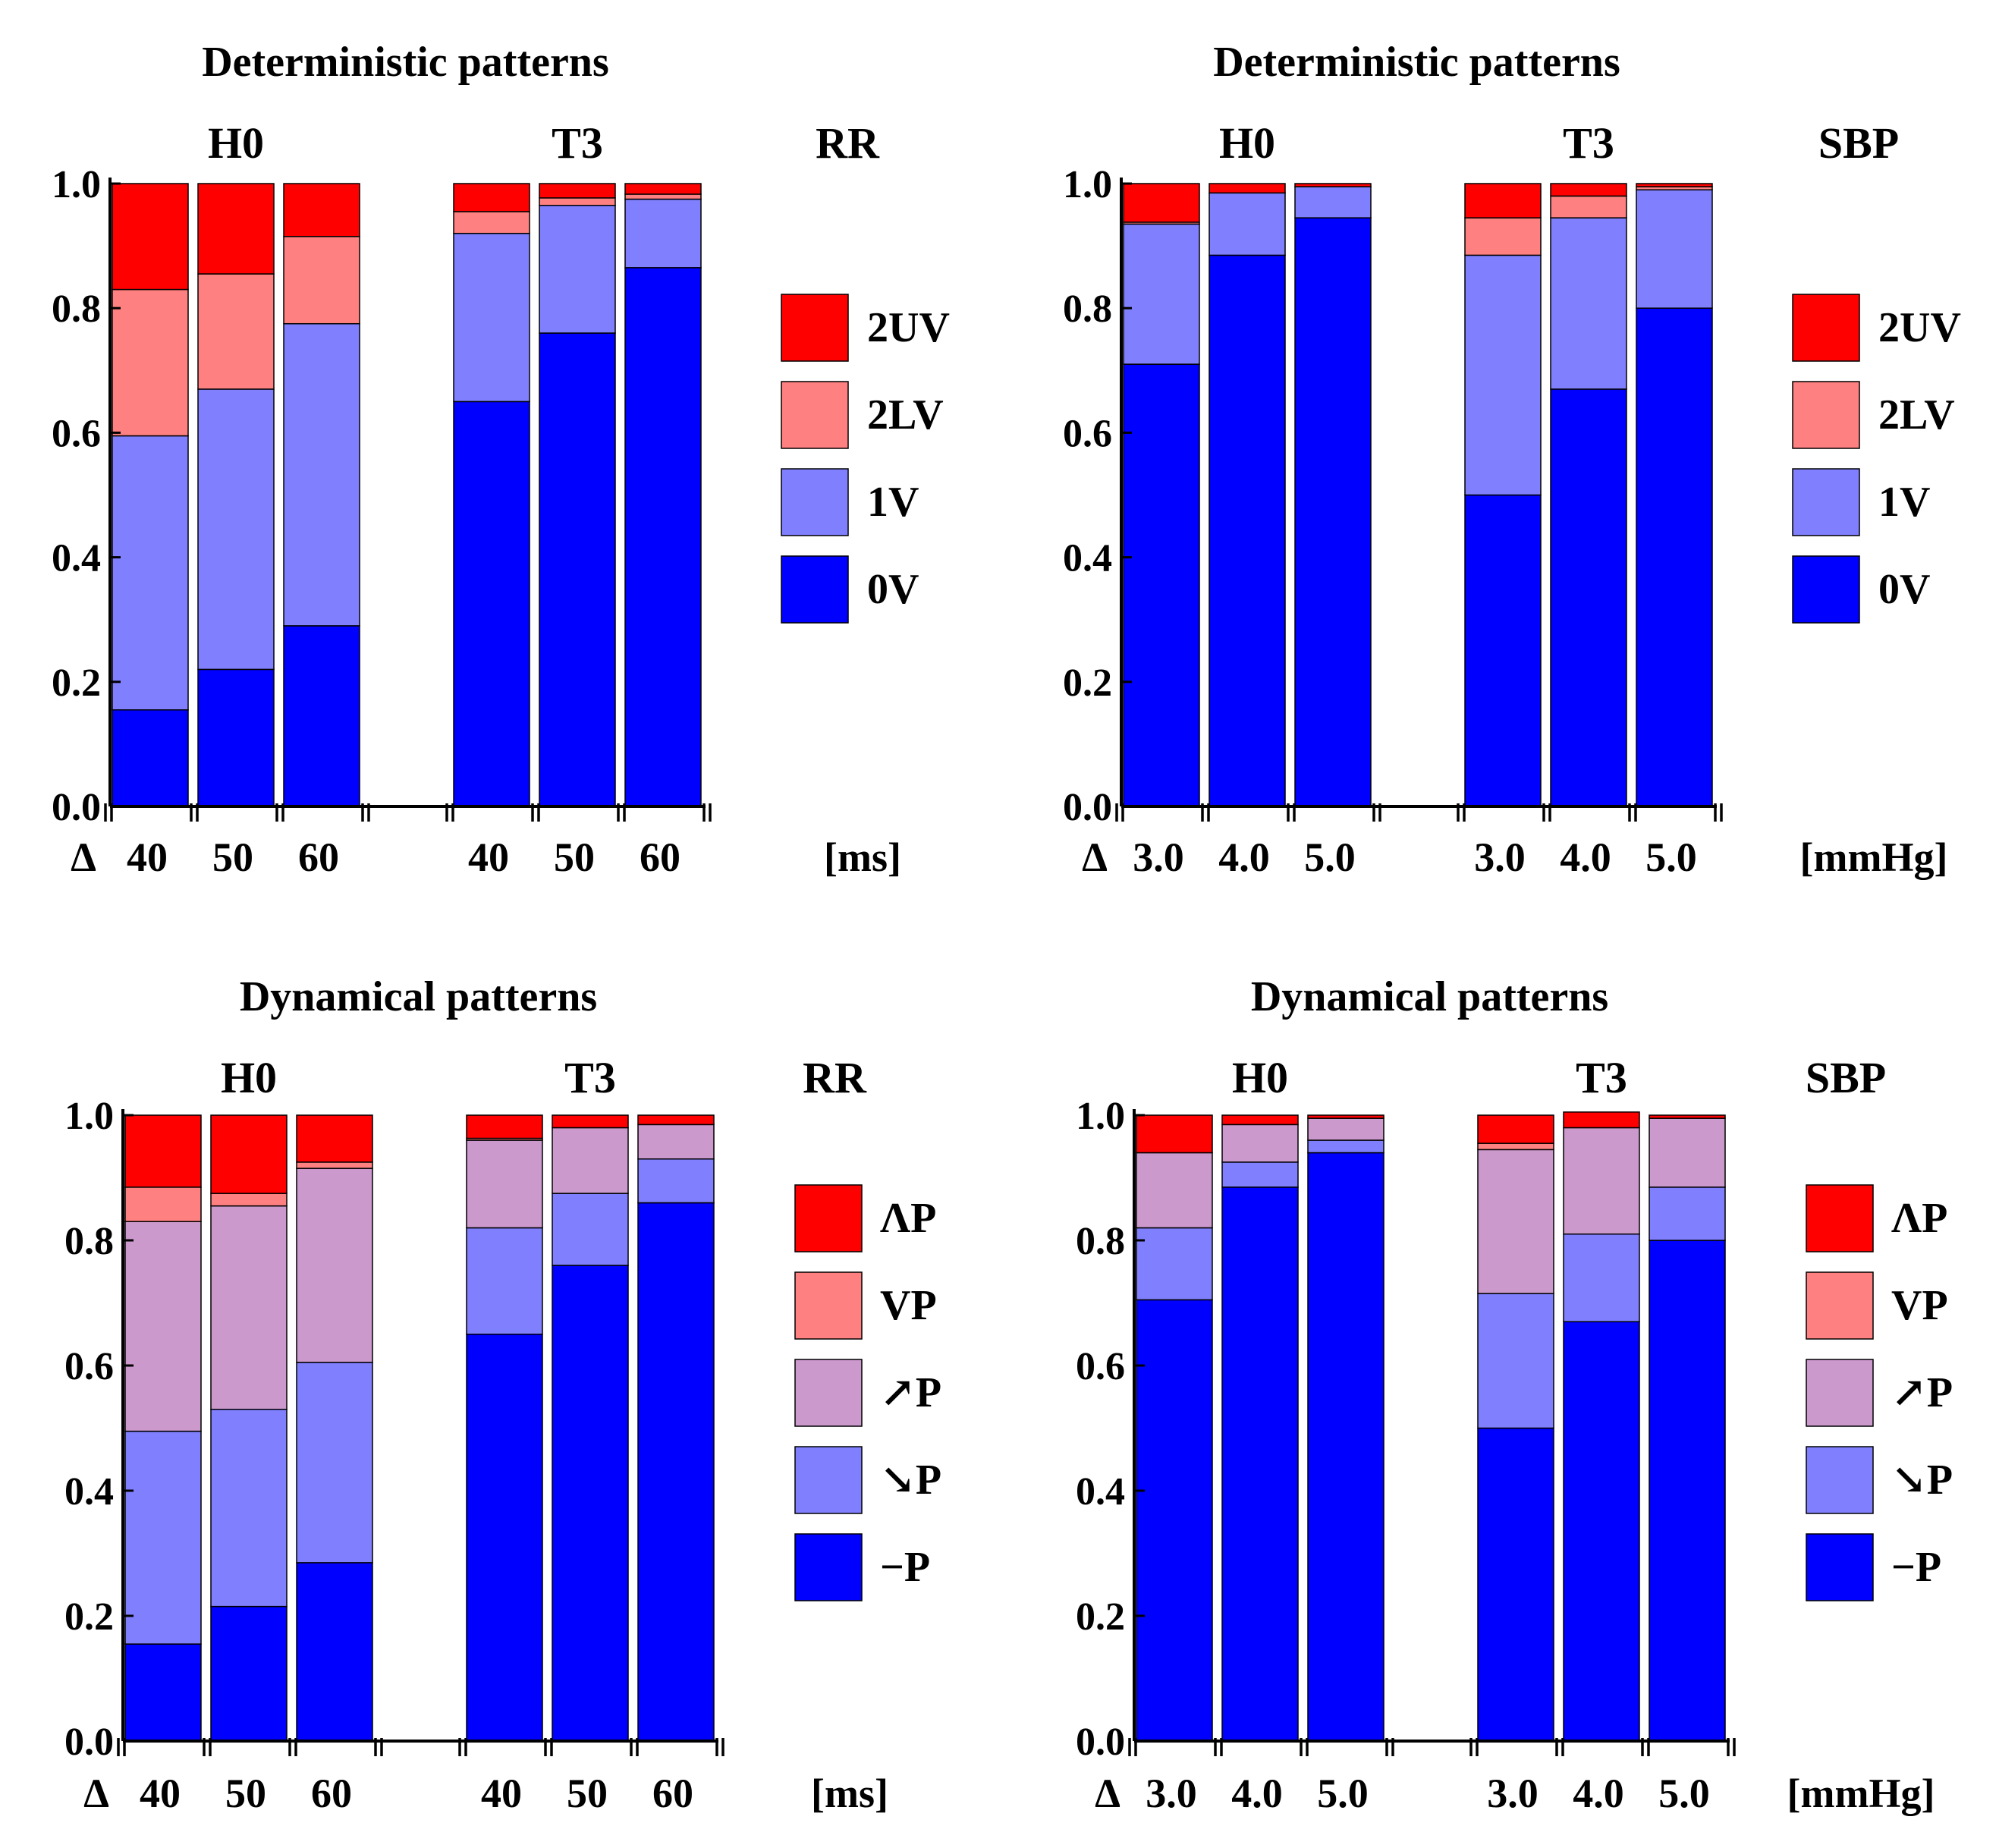 This screenshot has width=1999, height=1848. I want to click on legend-label-2: ↗P, so click(910, 1392).